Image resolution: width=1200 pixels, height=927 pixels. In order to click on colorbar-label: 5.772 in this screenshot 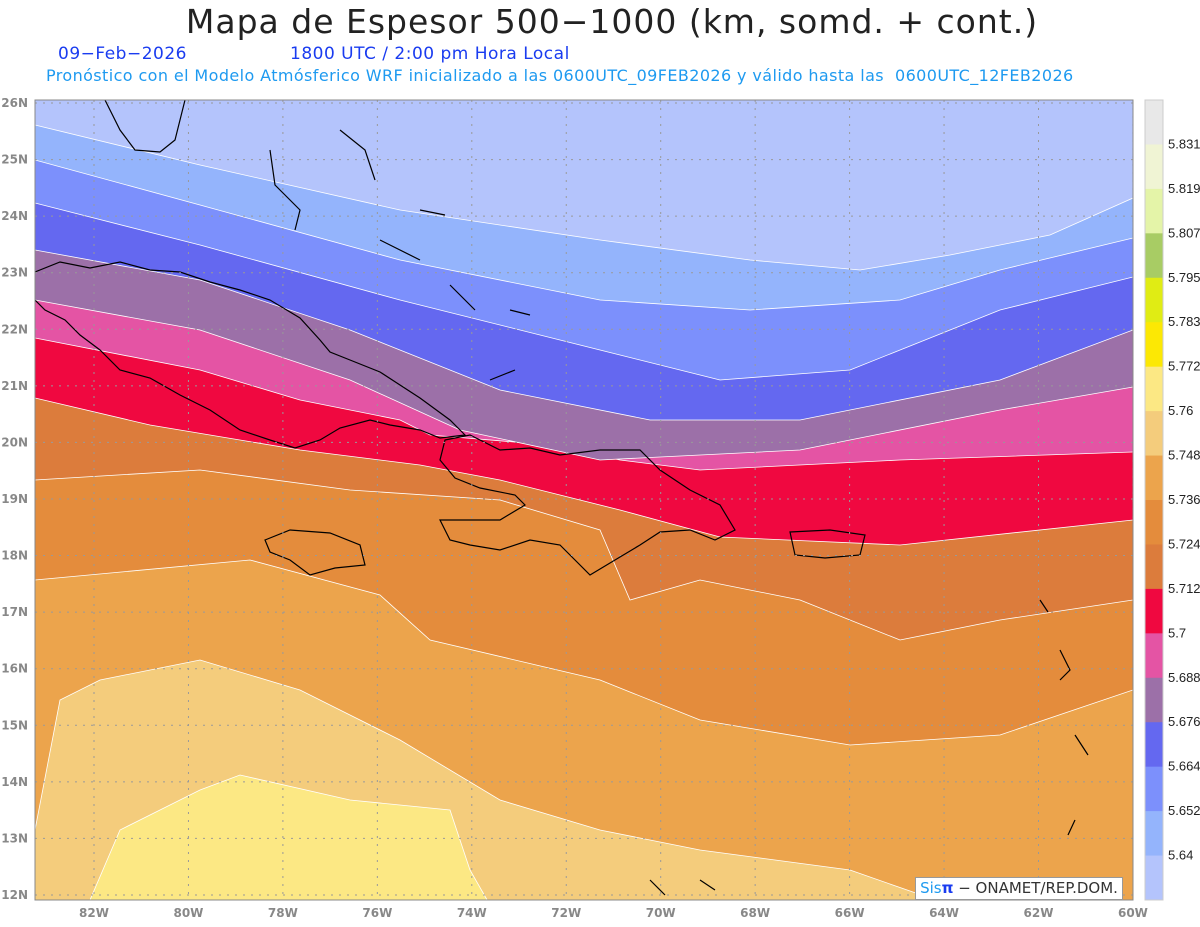, I will do `click(1184, 366)`.